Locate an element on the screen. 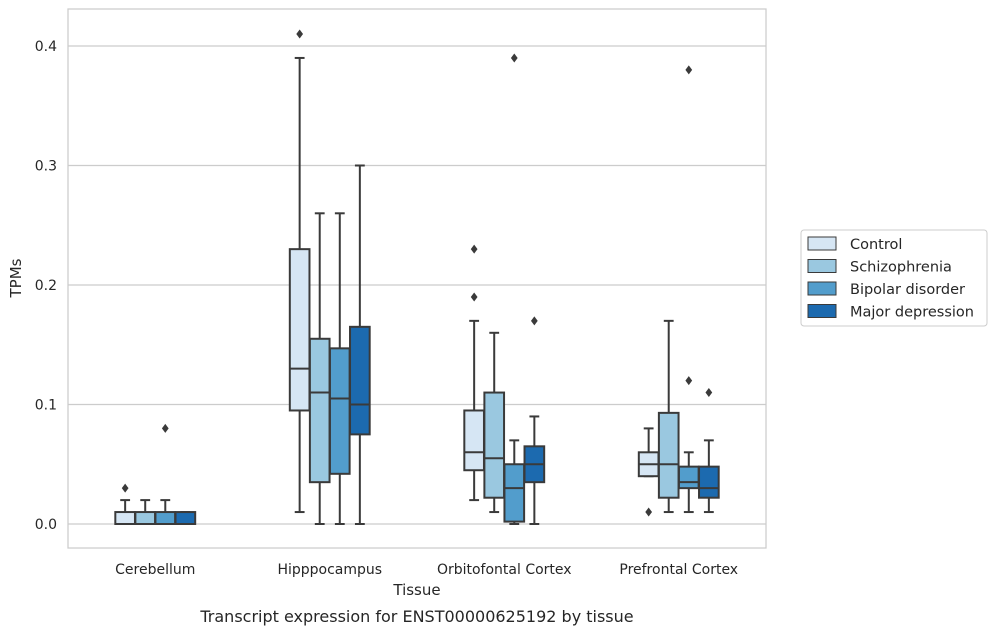 The height and width of the screenshot is (634, 997). legend-label: Bipolar disorder is located at coordinates (907, 290).